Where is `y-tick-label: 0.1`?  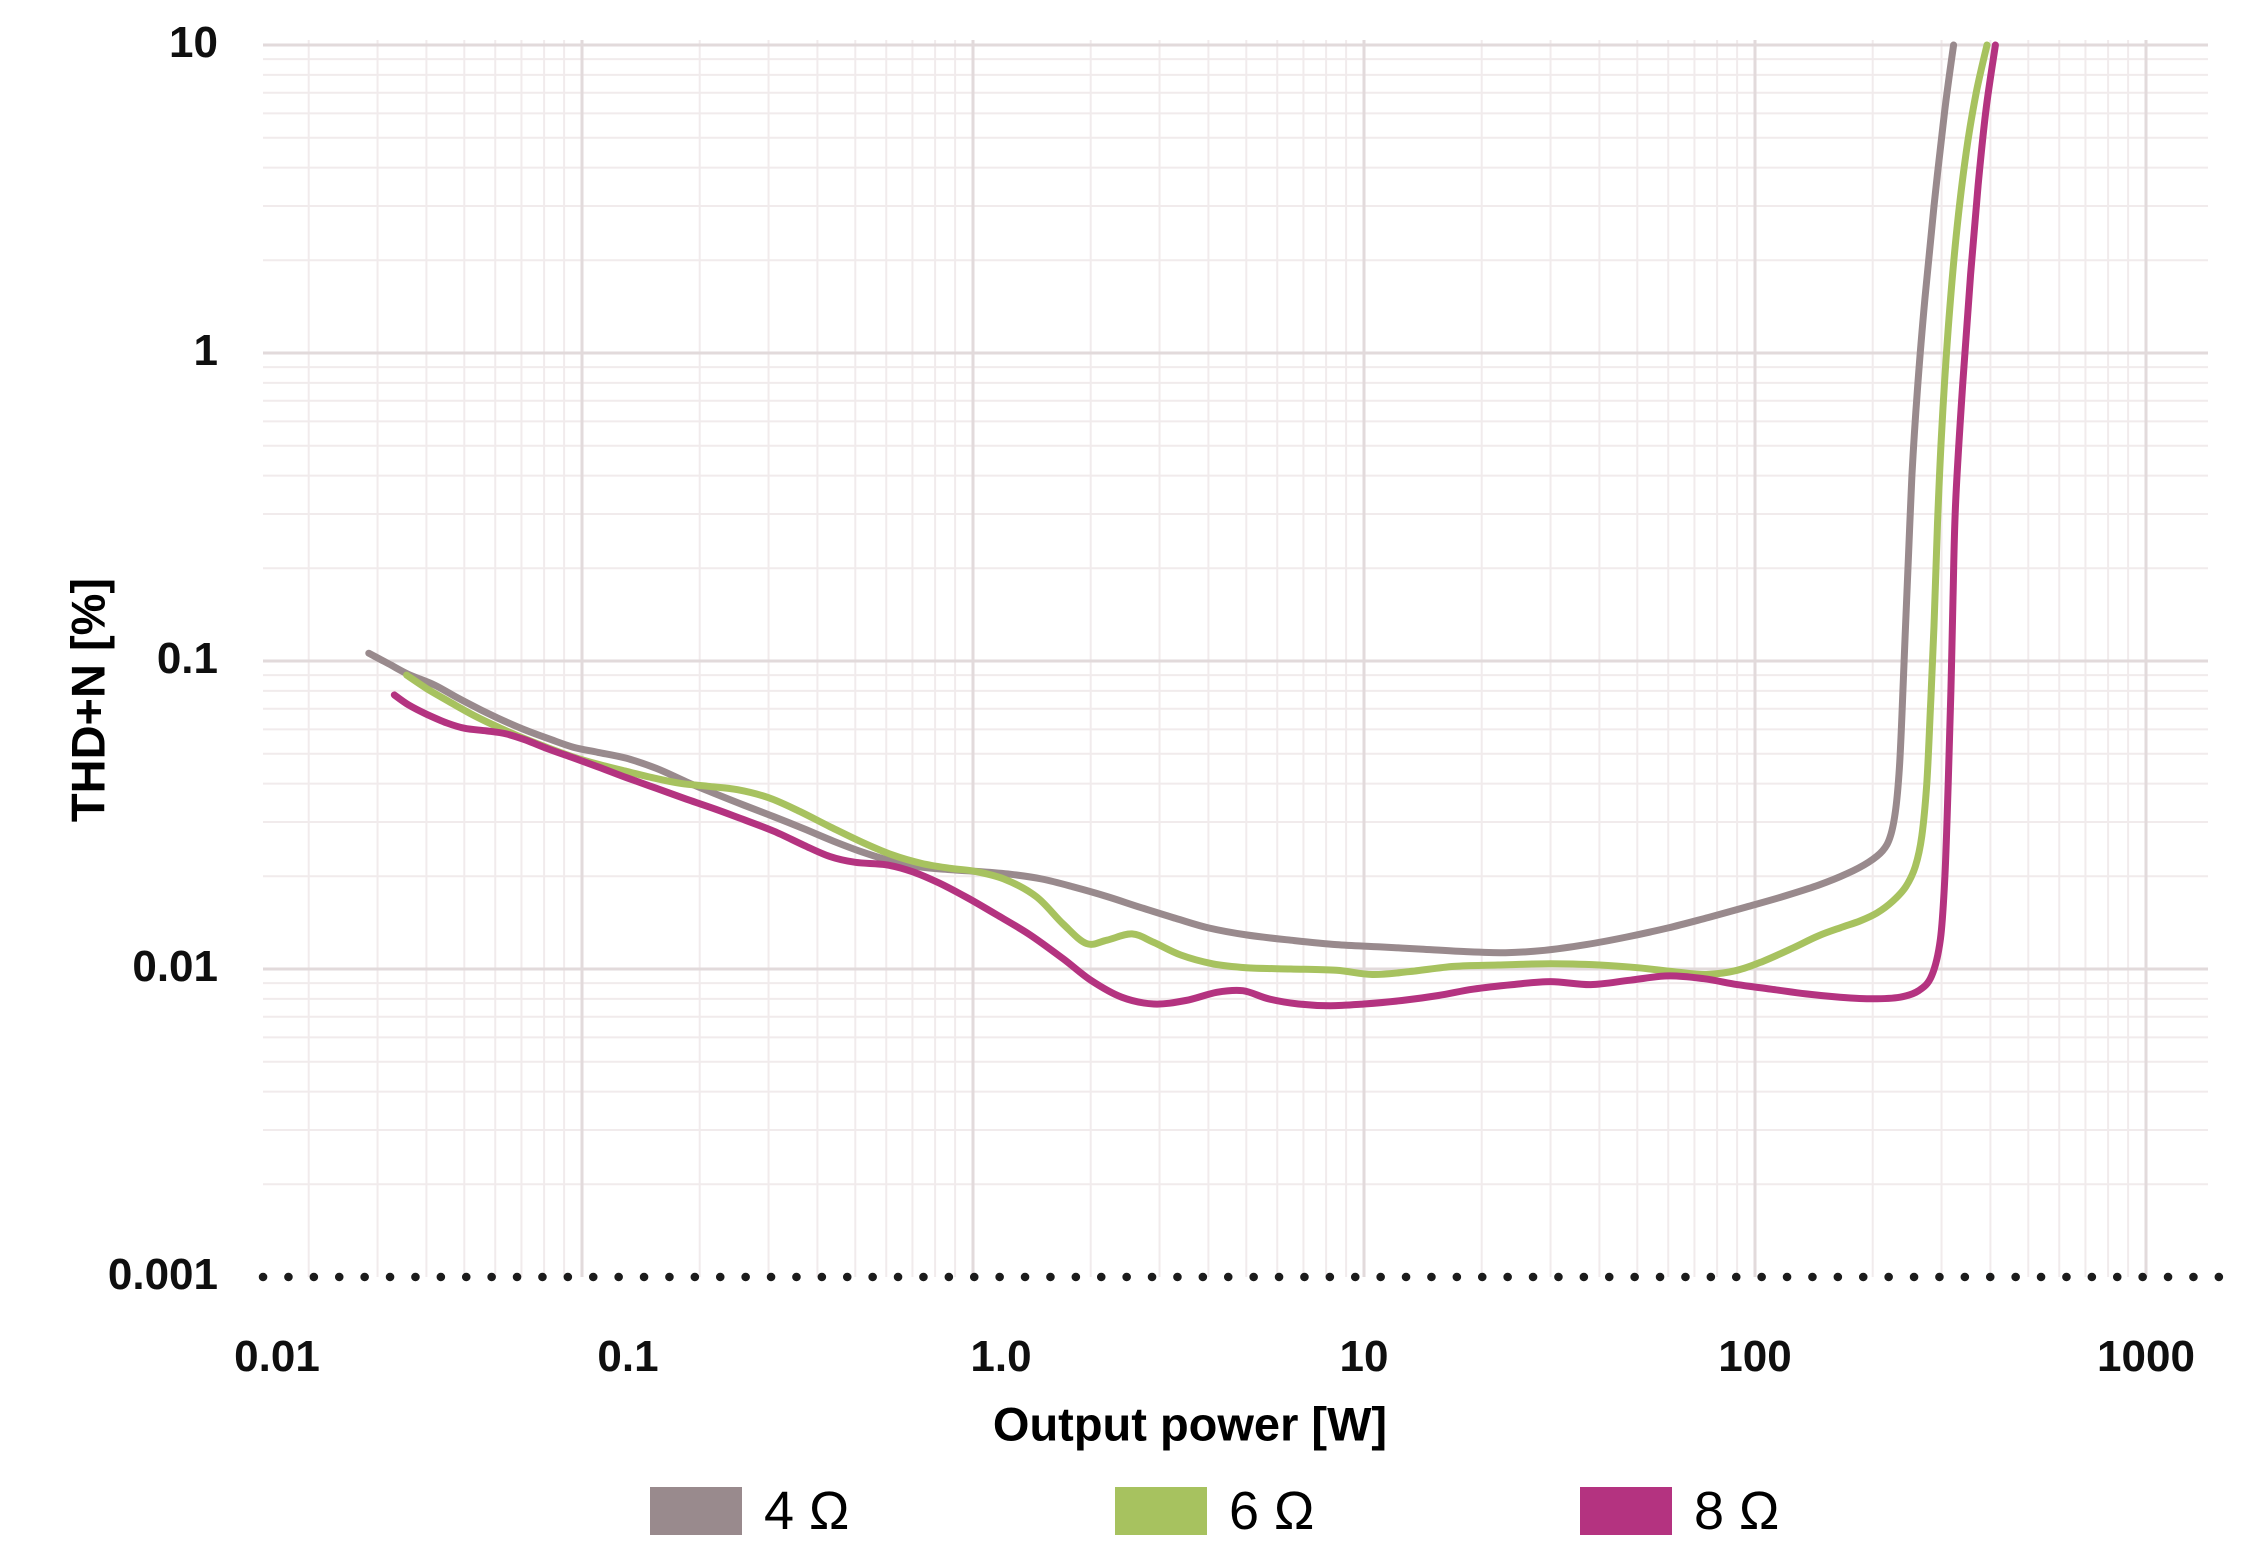
y-tick-label: 0.1 is located at coordinates (187, 658).